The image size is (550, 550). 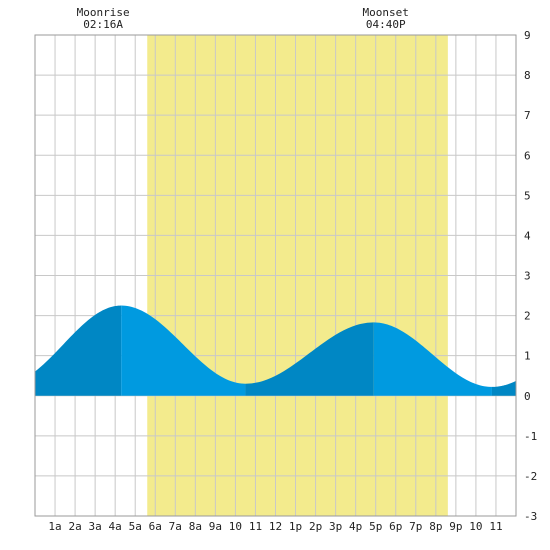 What do you see at coordinates (95, 526) in the screenshot?
I see `x-tick-label: 3a` at bounding box center [95, 526].